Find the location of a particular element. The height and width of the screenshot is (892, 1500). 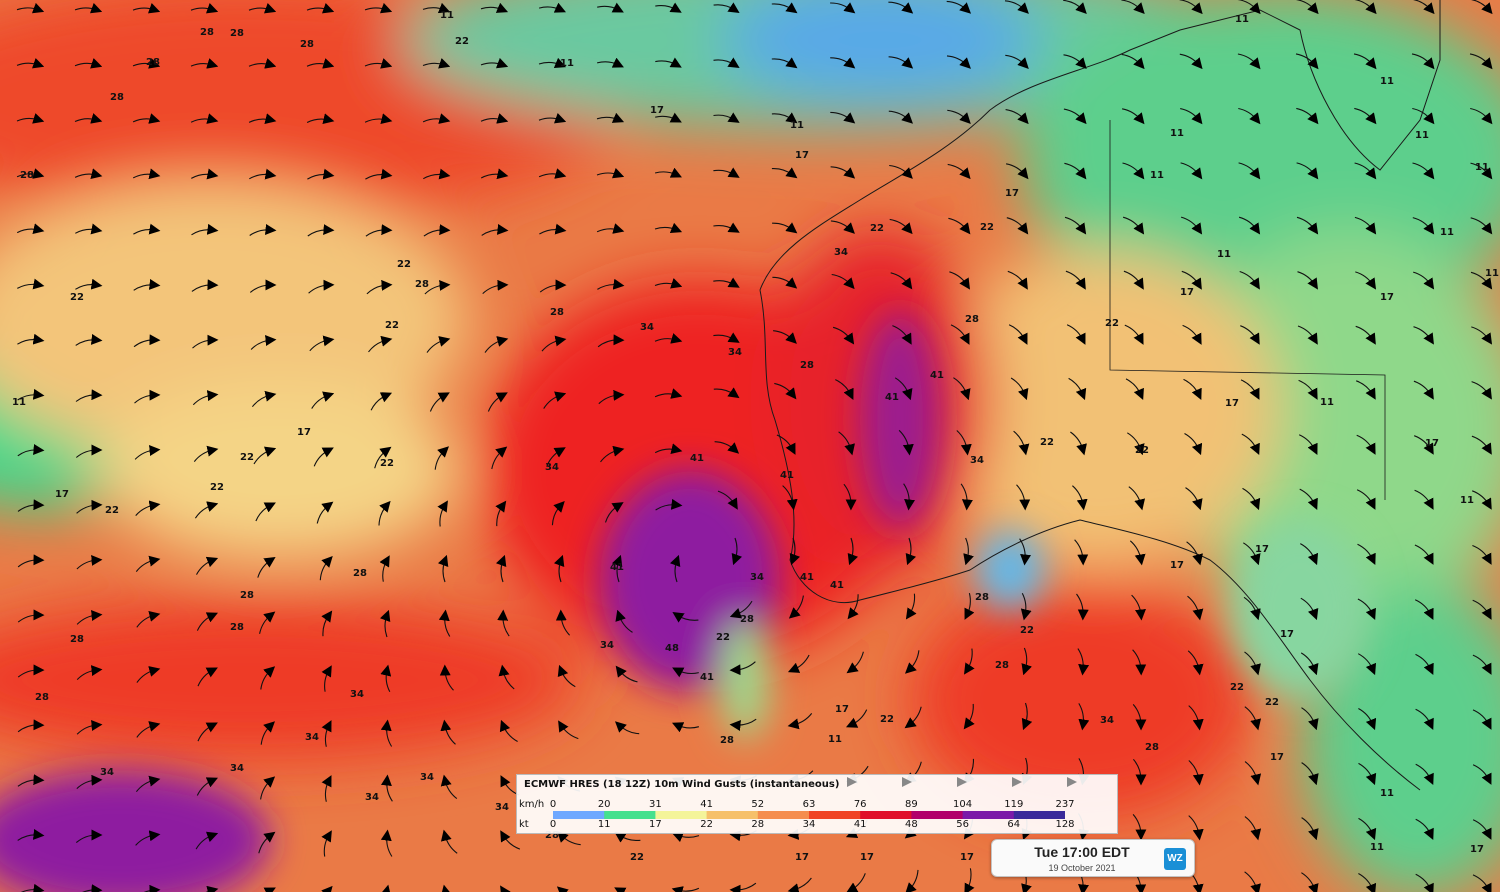

legend-kmh-tick: 89 is located at coordinates (911, 804).